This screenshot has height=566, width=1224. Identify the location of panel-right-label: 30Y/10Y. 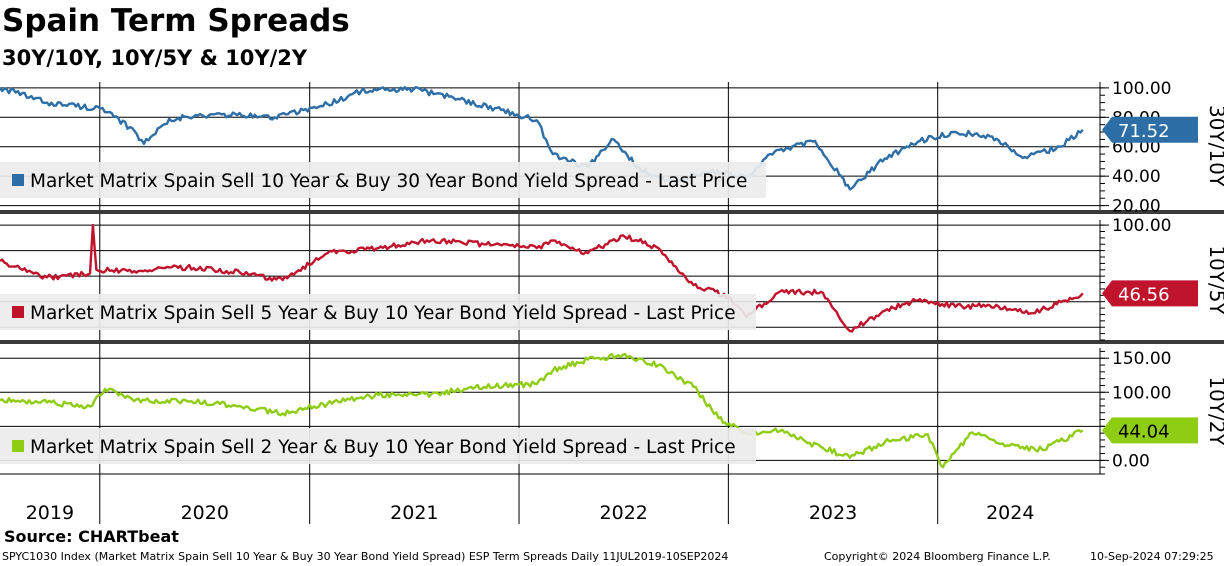
(1214, 146).